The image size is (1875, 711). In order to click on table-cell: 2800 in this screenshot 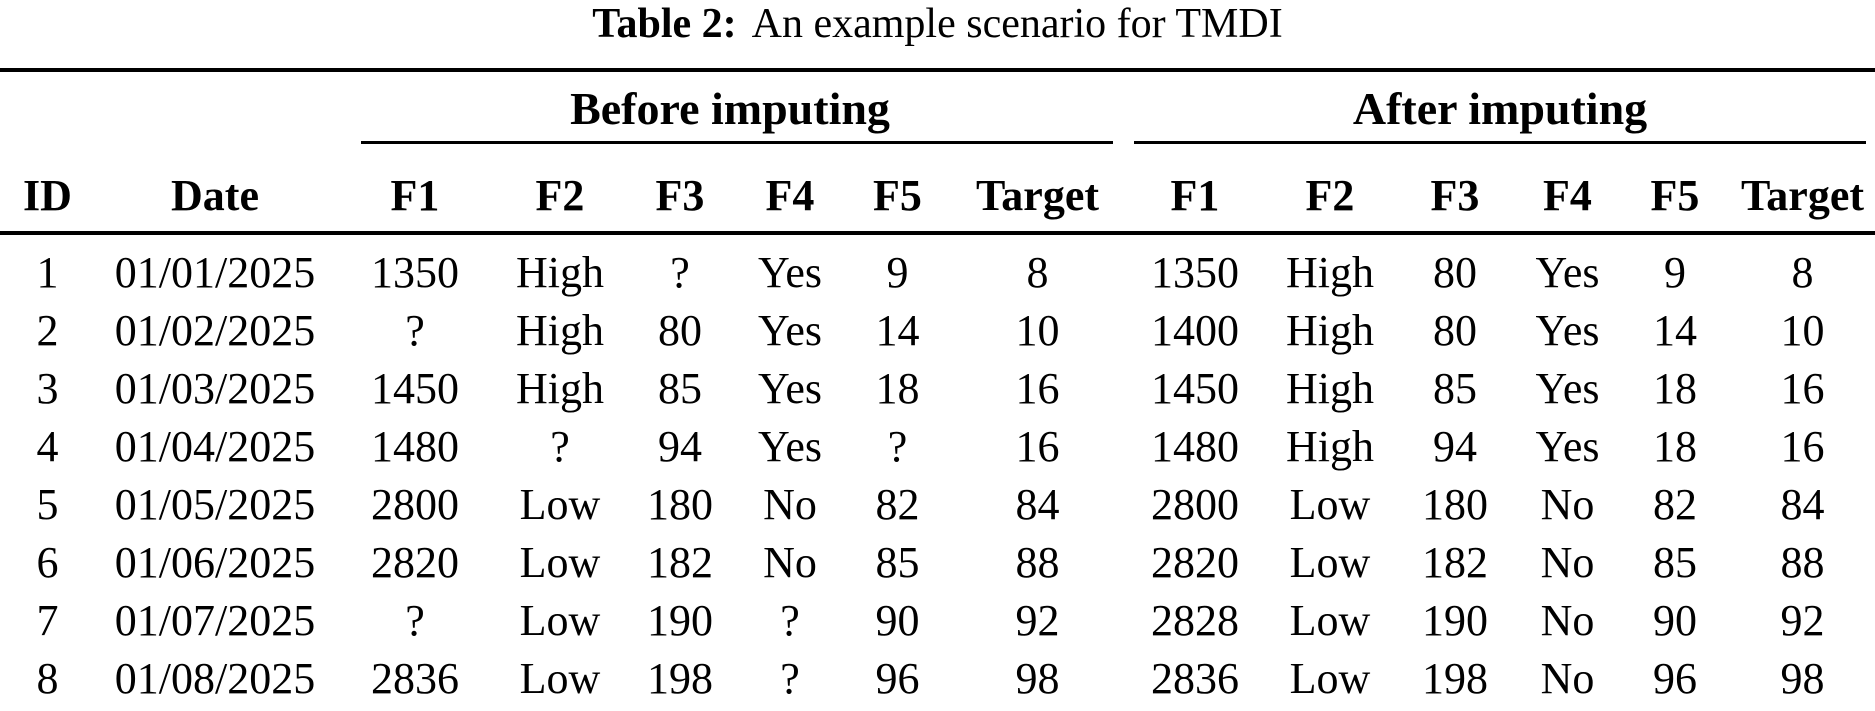, I will do `click(415, 504)`.